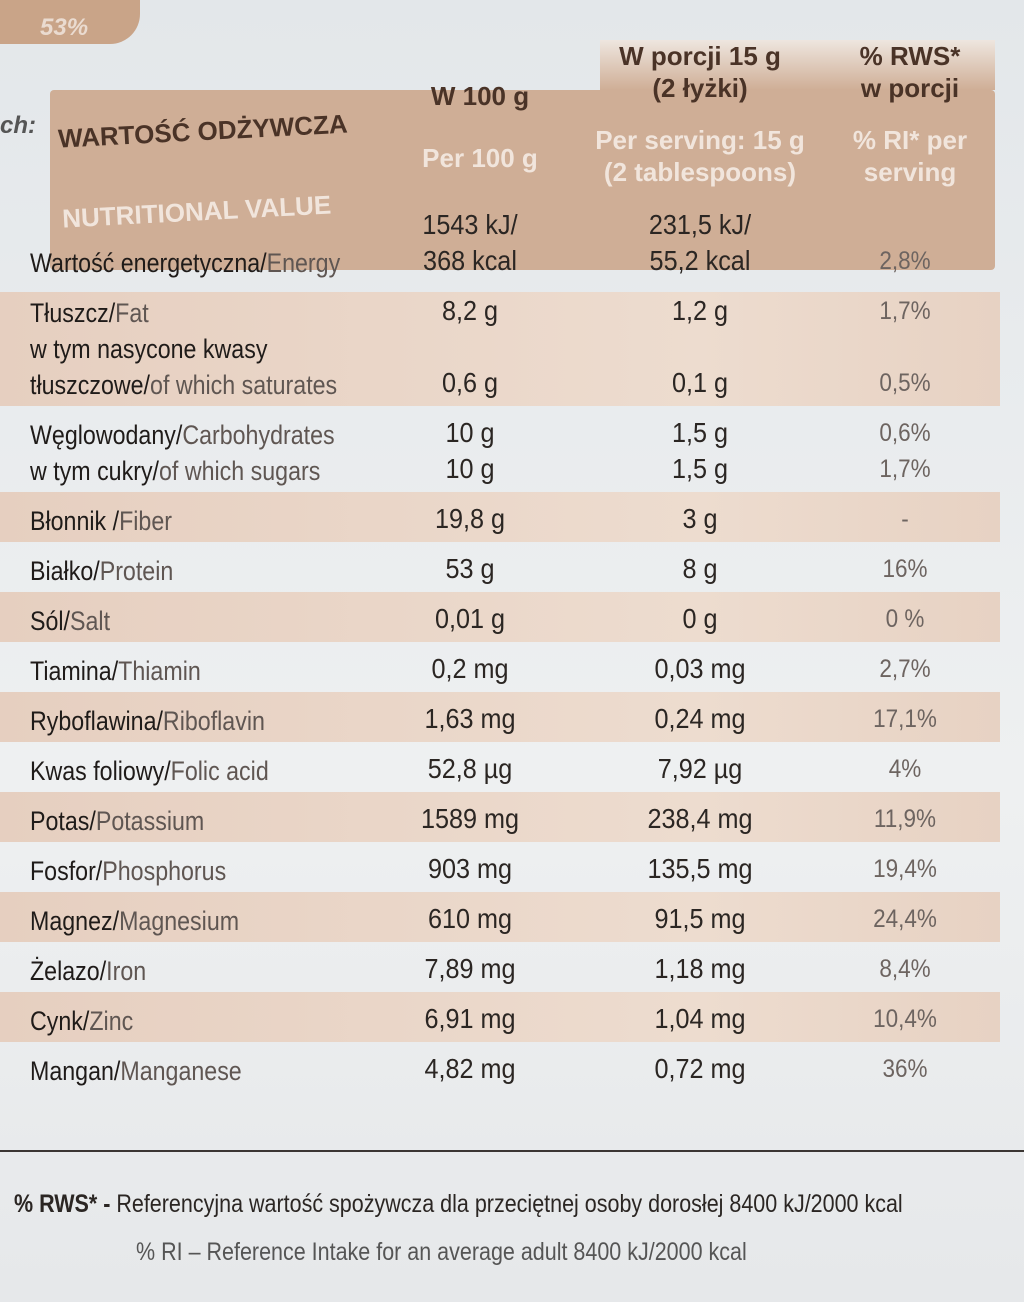  I want to click on value-per-100g: 0,2 mg, so click(470, 669).